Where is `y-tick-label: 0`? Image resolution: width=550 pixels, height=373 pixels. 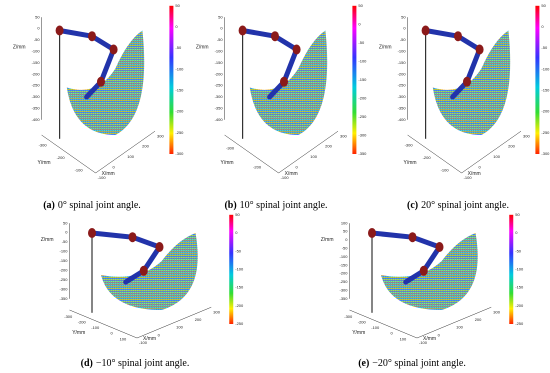
y-tick-label: 0 is located at coordinates (112, 333).